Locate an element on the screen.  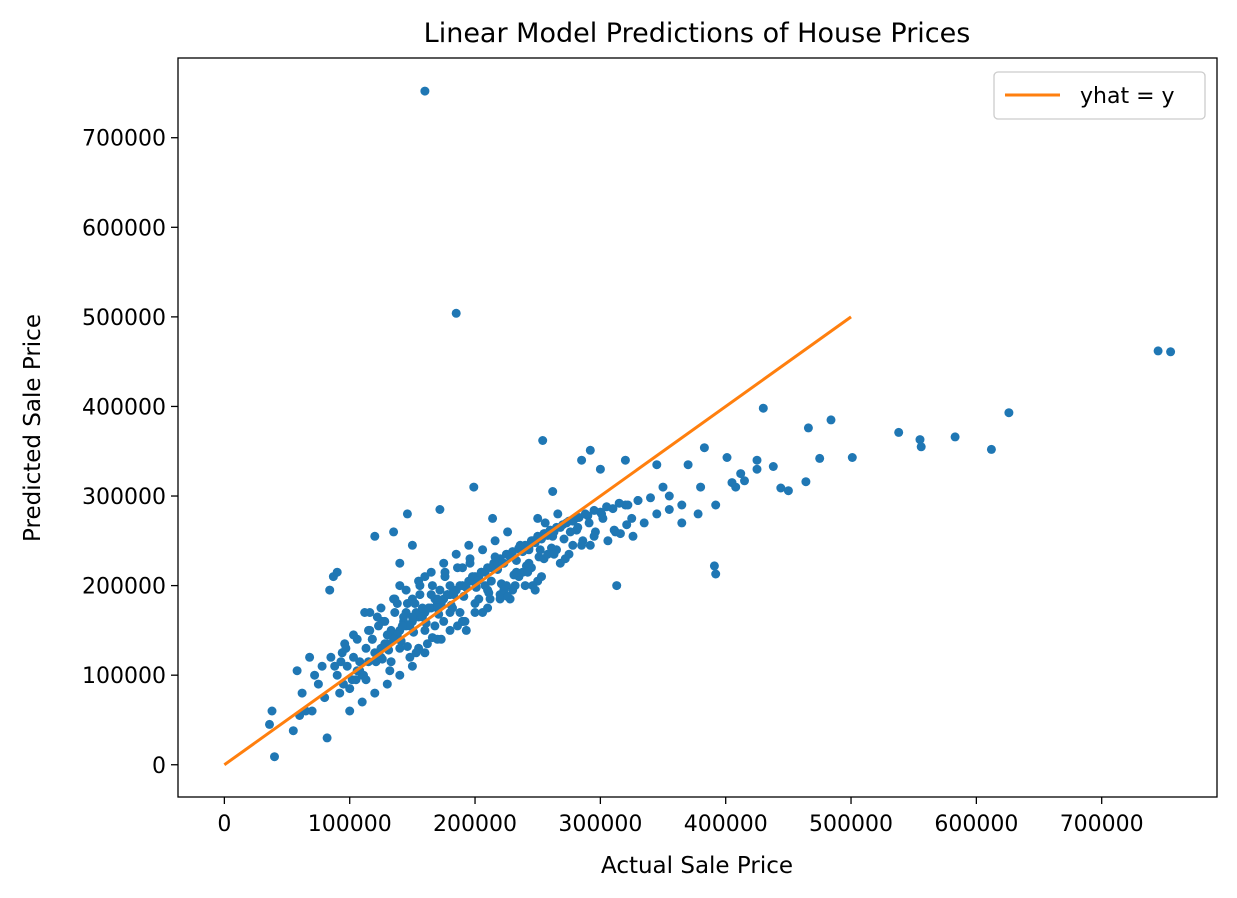
x-tick-label: 700000 is located at coordinates (1102, 824).